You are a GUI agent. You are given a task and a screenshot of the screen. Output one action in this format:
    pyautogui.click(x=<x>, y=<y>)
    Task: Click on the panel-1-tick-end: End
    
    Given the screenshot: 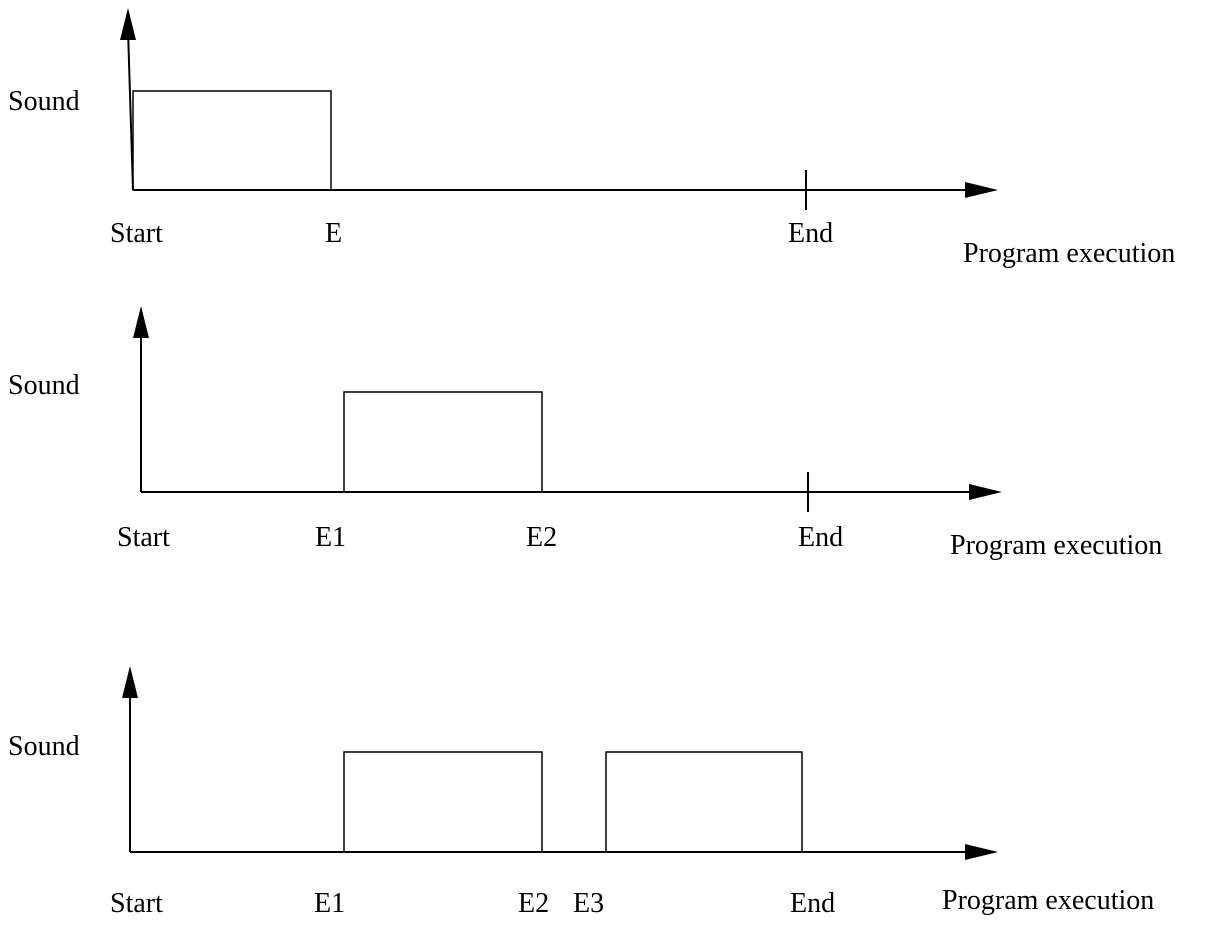 What is the action you would take?
    pyautogui.click(x=810, y=233)
    